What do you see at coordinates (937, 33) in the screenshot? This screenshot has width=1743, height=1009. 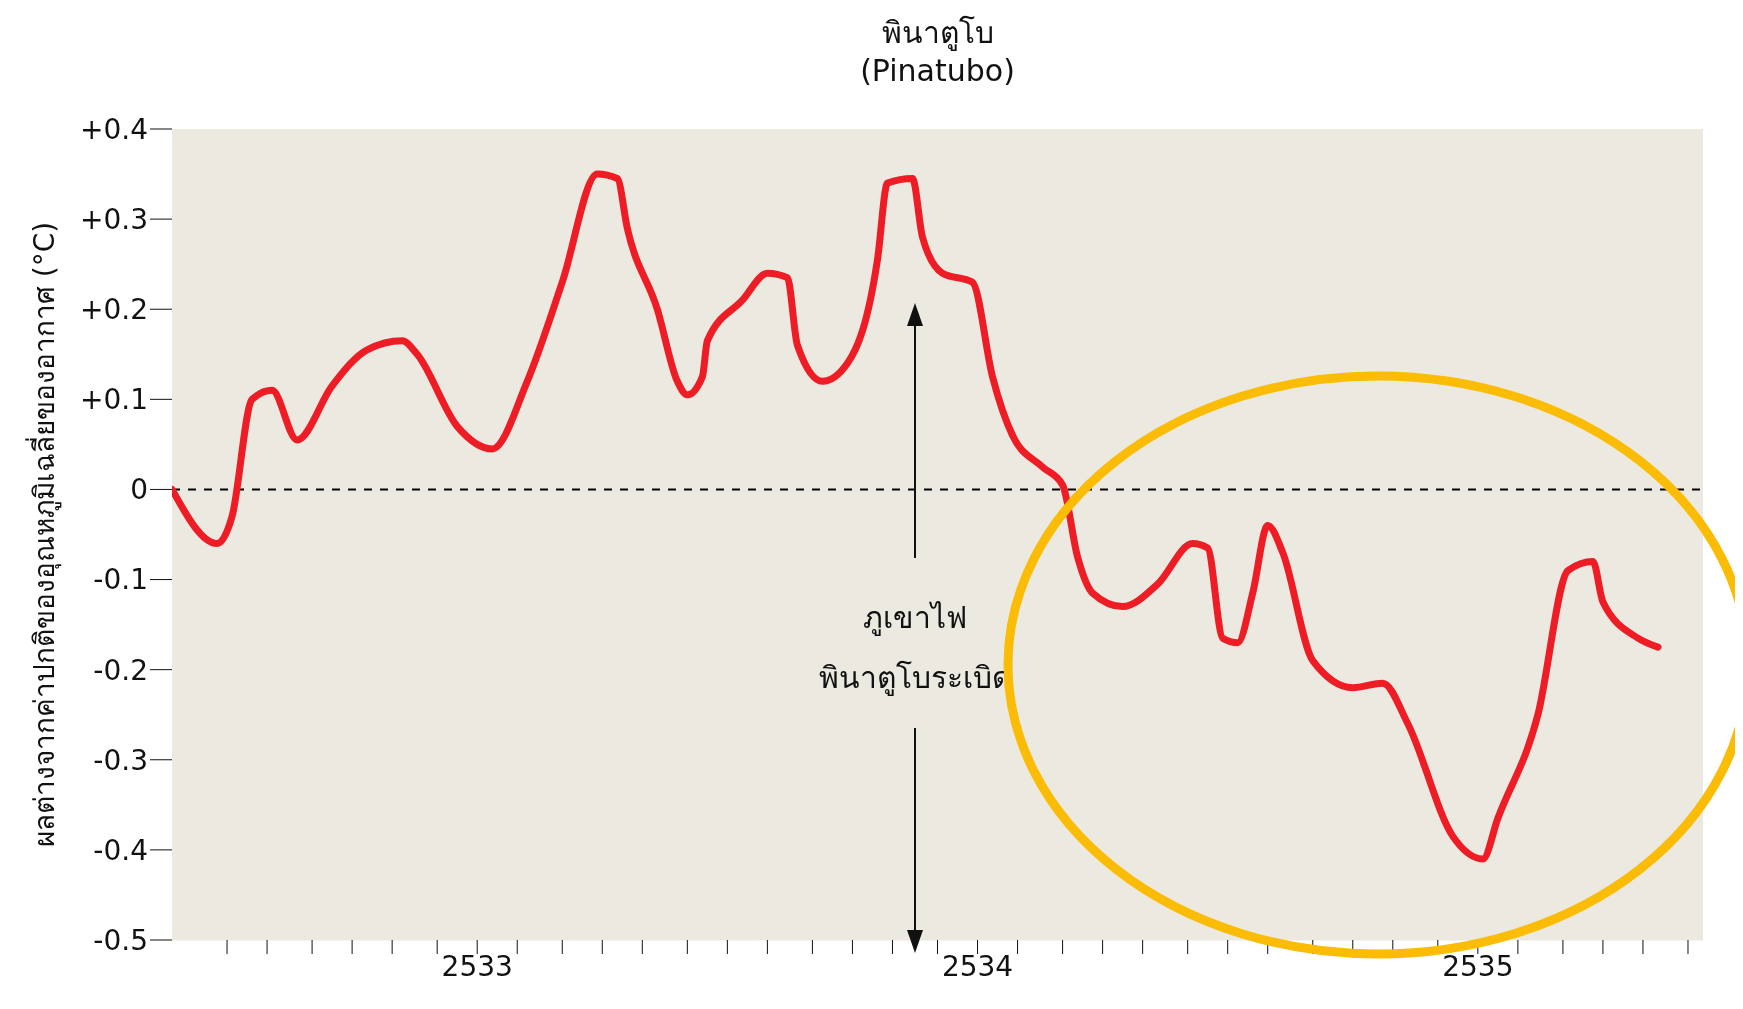 I see `chart-title: พินาตูโบ` at bounding box center [937, 33].